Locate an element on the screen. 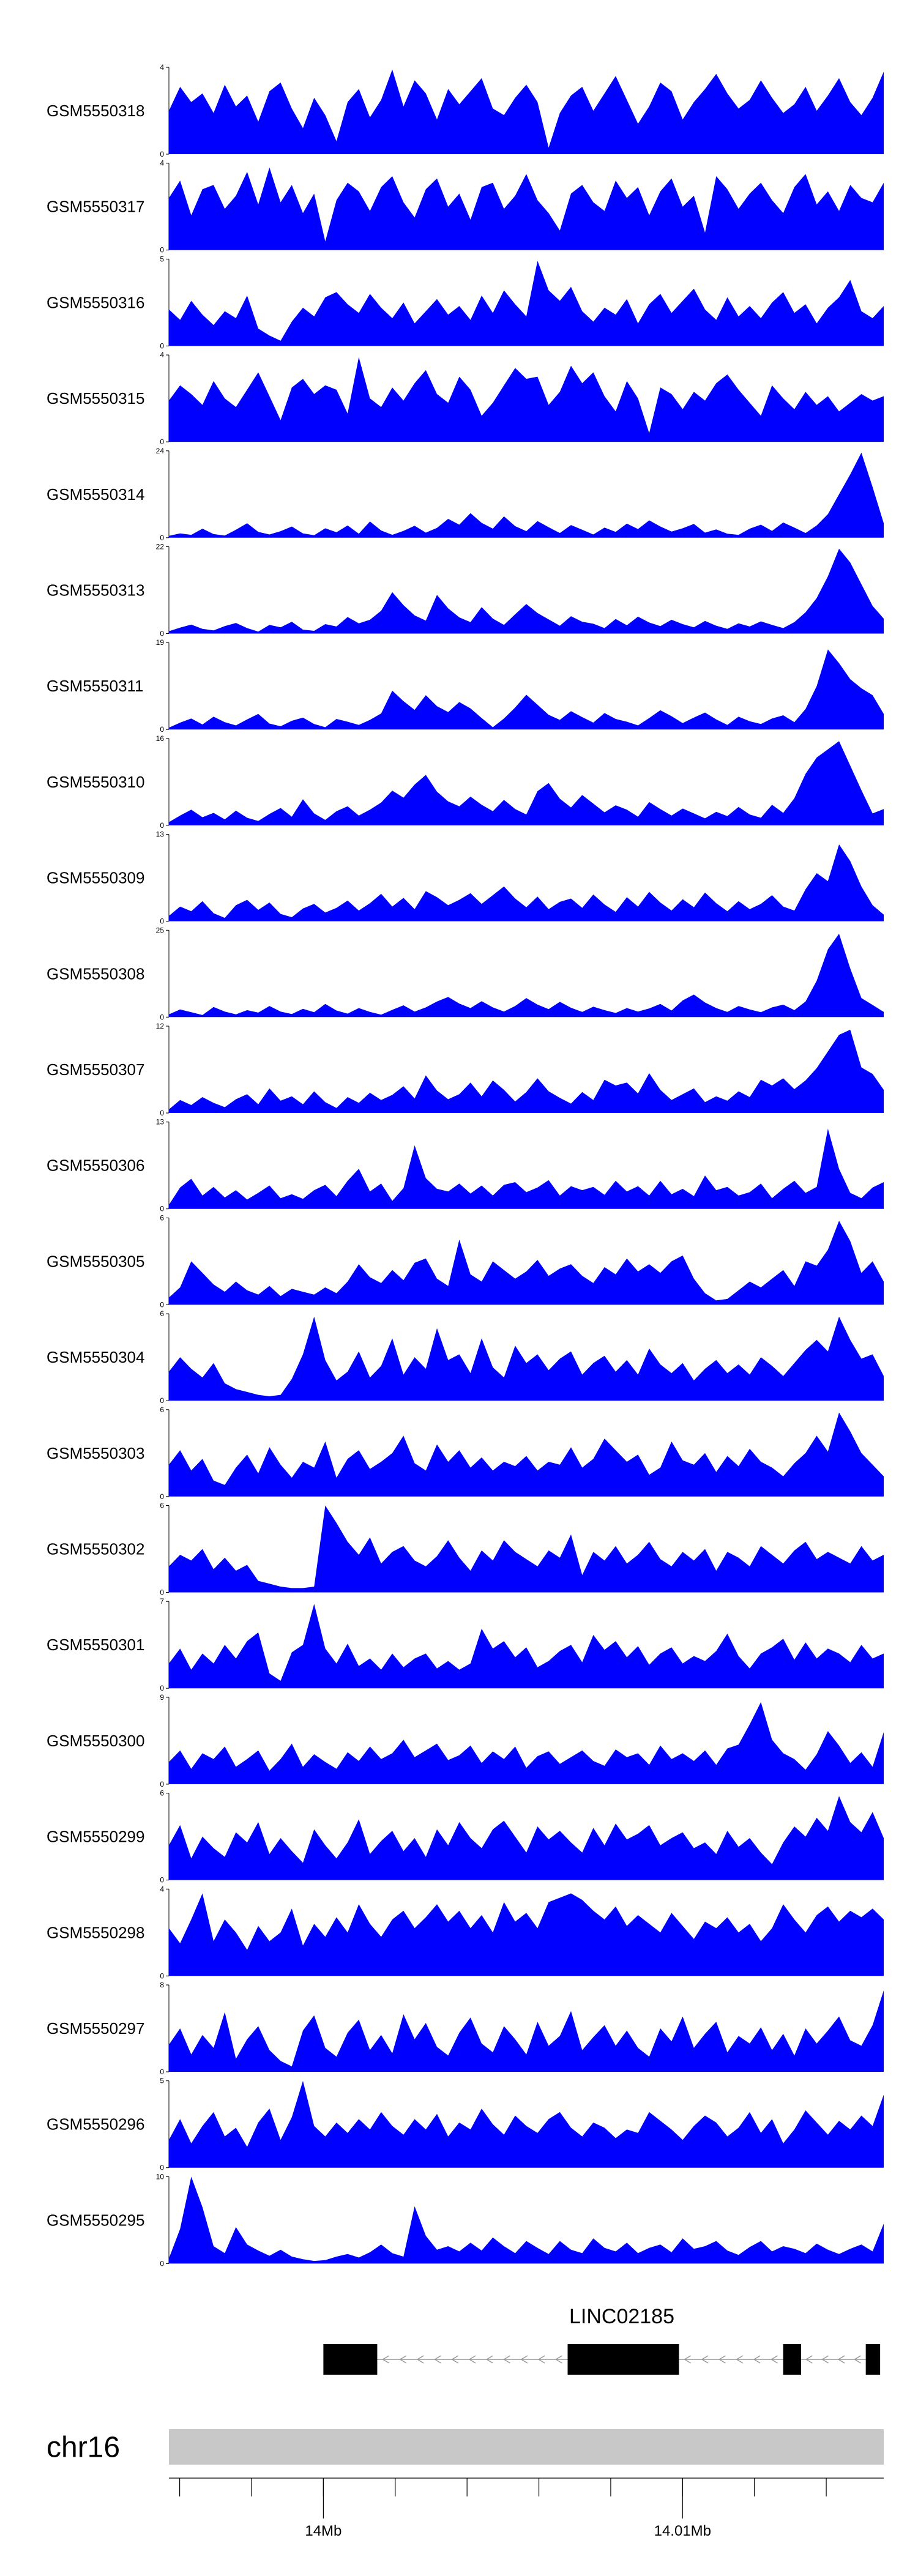 This screenshot has height=2576, width=918. track-label-gsm5550310: GSM5550310 is located at coordinates (95, 782).